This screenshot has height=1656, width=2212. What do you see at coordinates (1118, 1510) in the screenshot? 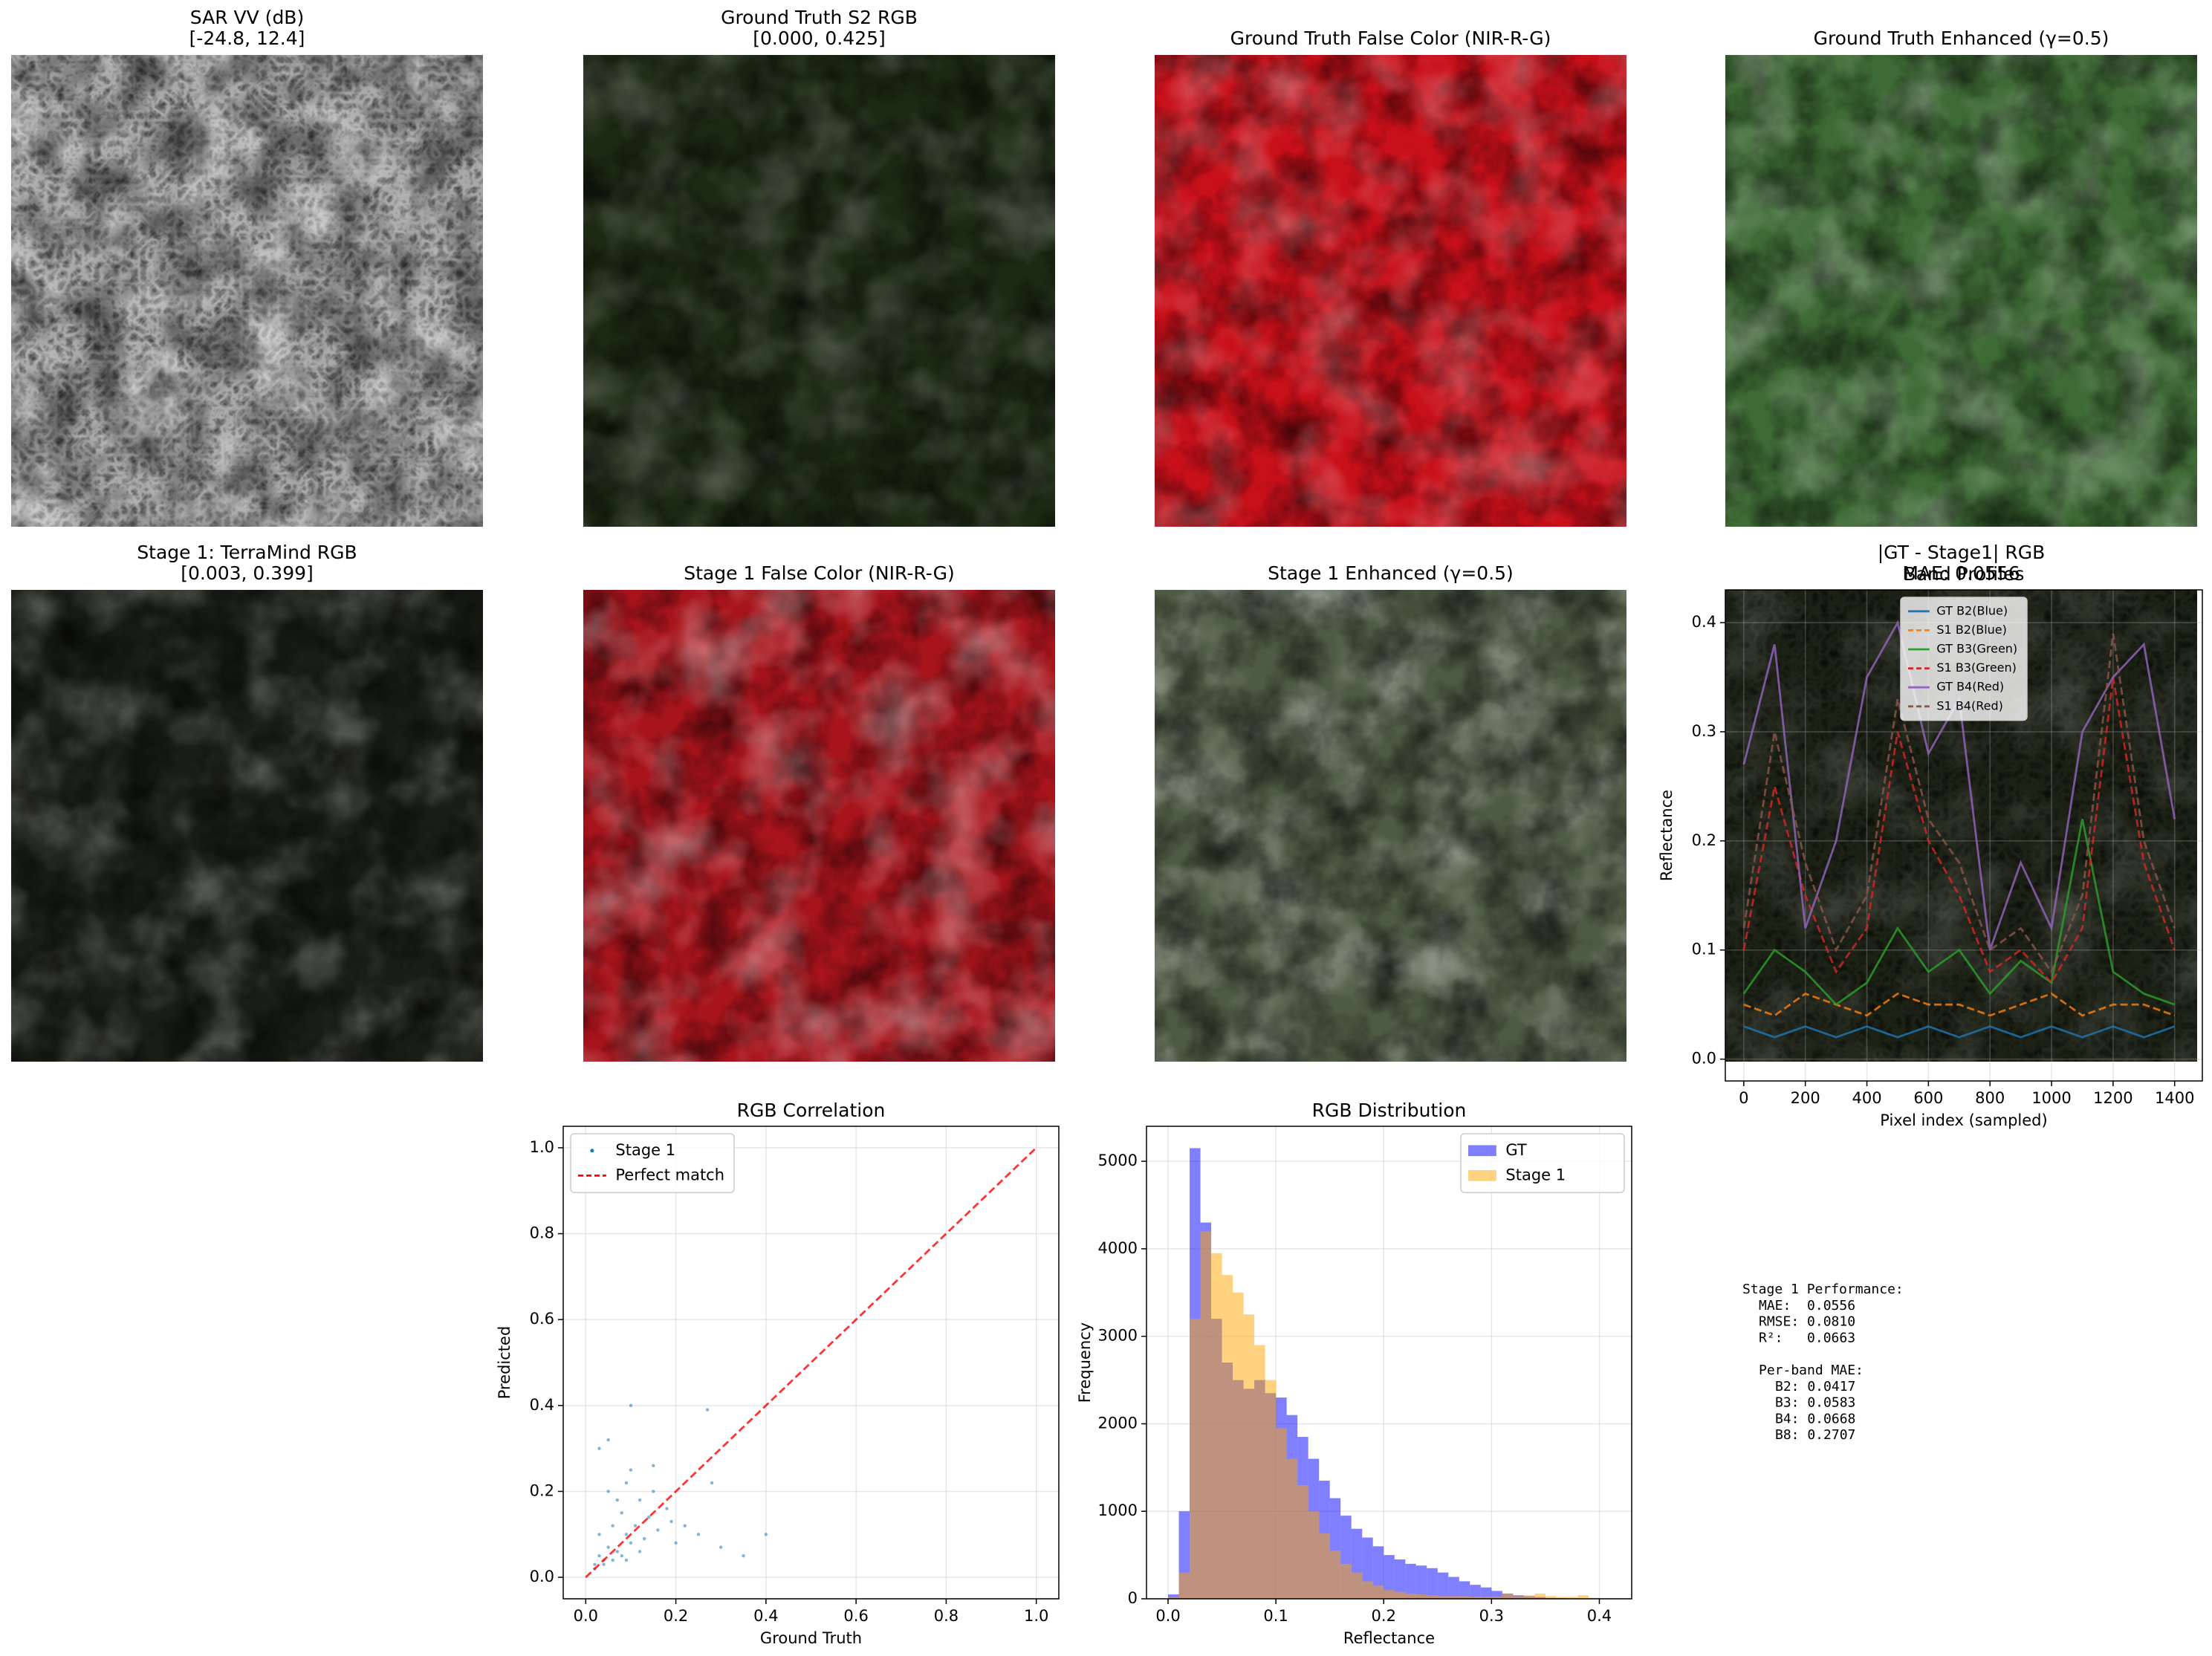
I see `y-tick-label: 1000` at bounding box center [1118, 1510].